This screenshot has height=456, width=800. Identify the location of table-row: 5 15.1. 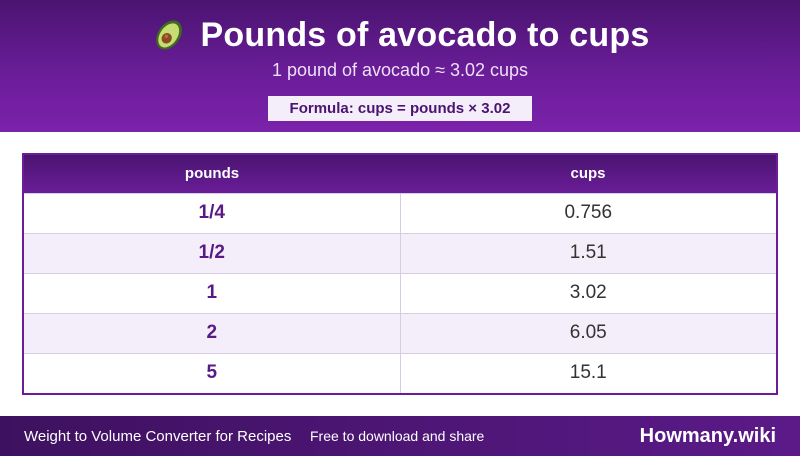
(400, 372).